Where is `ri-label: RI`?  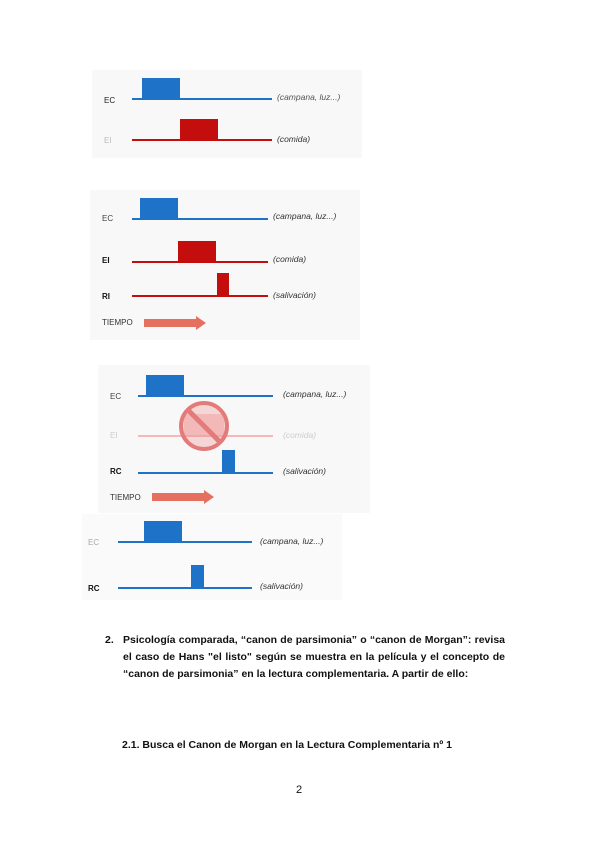
ri-label: RI is located at coordinates (106, 296).